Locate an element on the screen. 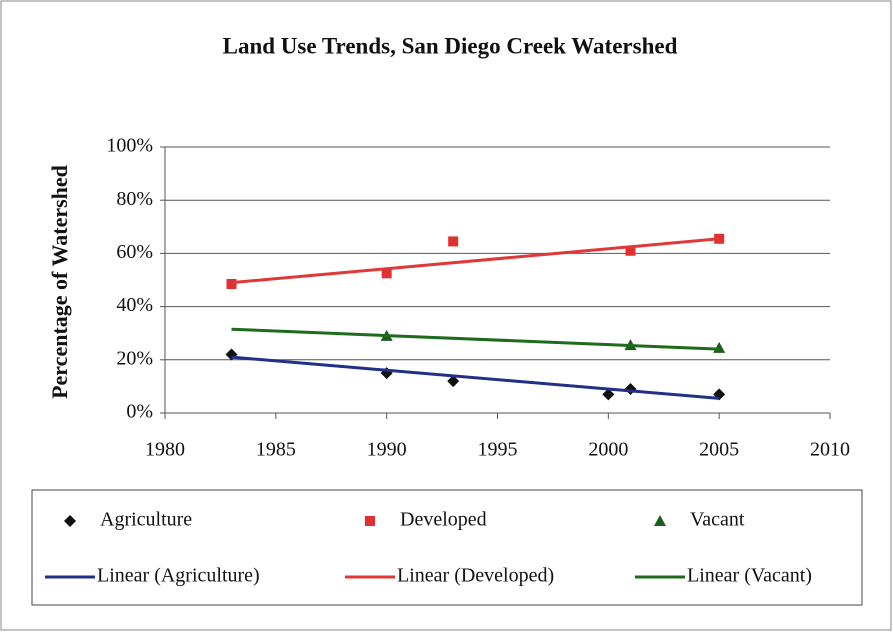 This screenshot has width=893, height=632. x-tick-label: 1990 is located at coordinates (387, 450).